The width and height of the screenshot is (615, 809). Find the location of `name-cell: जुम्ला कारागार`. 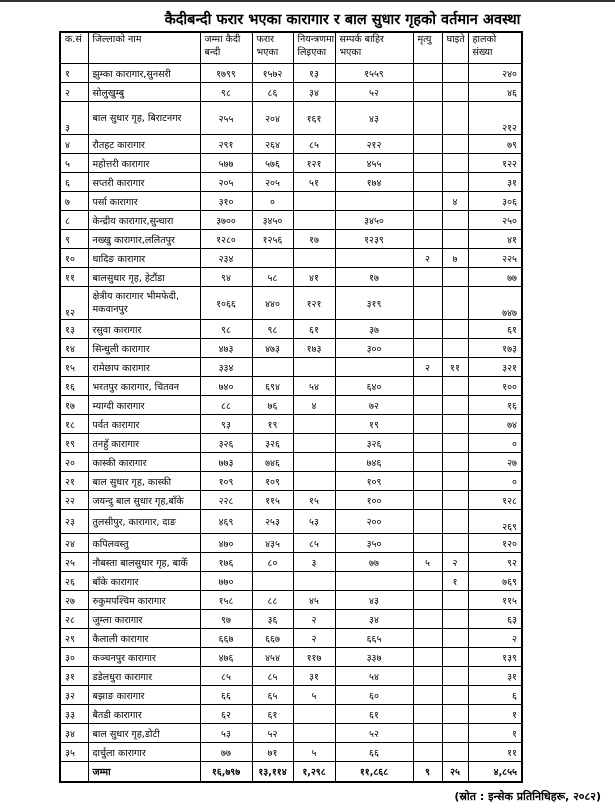

name-cell: जुम्ला कारागार is located at coordinates (144, 619).